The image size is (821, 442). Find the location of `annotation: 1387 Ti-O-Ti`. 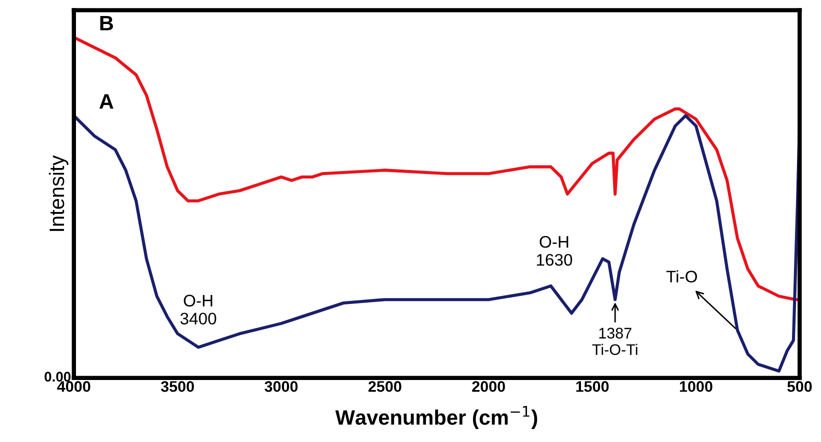

annotation: 1387 Ti-O-Ti is located at coordinates (615, 342).